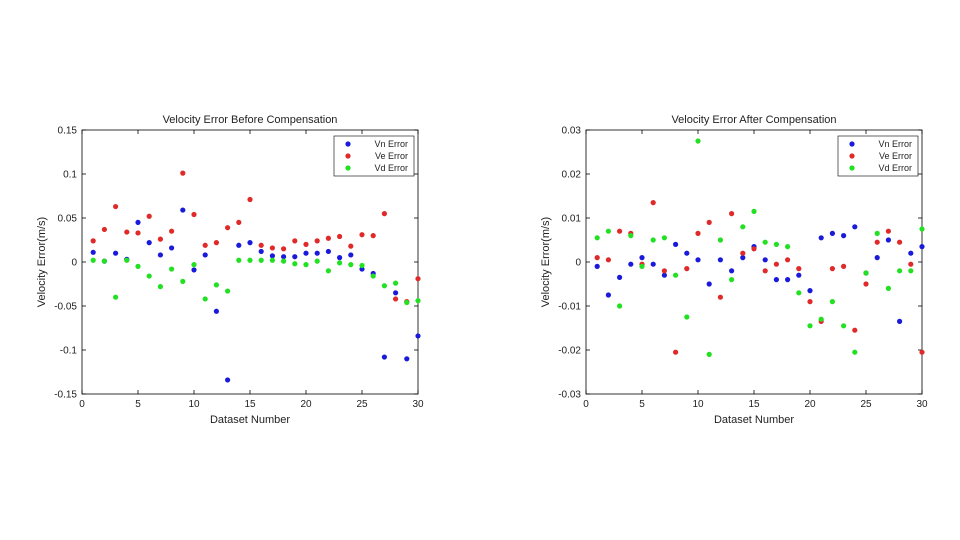  What do you see at coordinates (250, 420) in the screenshot?
I see `x-axis-label: Dataset Number` at bounding box center [250, 420].